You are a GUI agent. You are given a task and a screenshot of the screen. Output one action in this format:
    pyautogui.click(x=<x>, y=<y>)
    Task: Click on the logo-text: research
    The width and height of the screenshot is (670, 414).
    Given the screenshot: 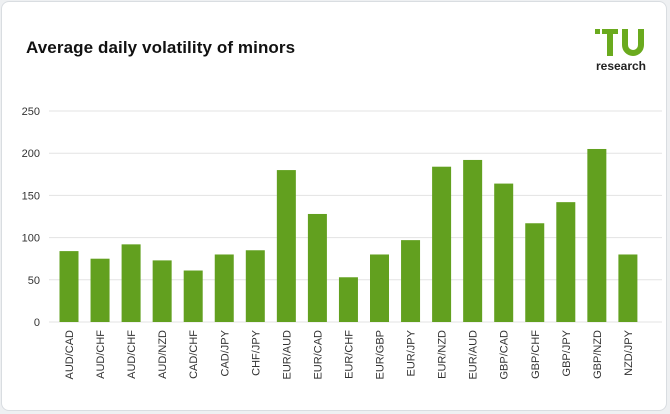 What is the action you would take?
    pyautogui.click(x=621, y=66)
    